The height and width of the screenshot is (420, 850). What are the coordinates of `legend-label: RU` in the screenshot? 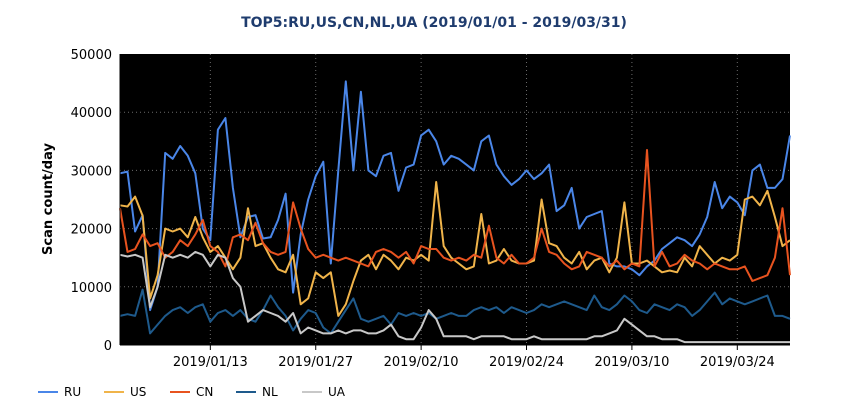 It's located at (72, 392).